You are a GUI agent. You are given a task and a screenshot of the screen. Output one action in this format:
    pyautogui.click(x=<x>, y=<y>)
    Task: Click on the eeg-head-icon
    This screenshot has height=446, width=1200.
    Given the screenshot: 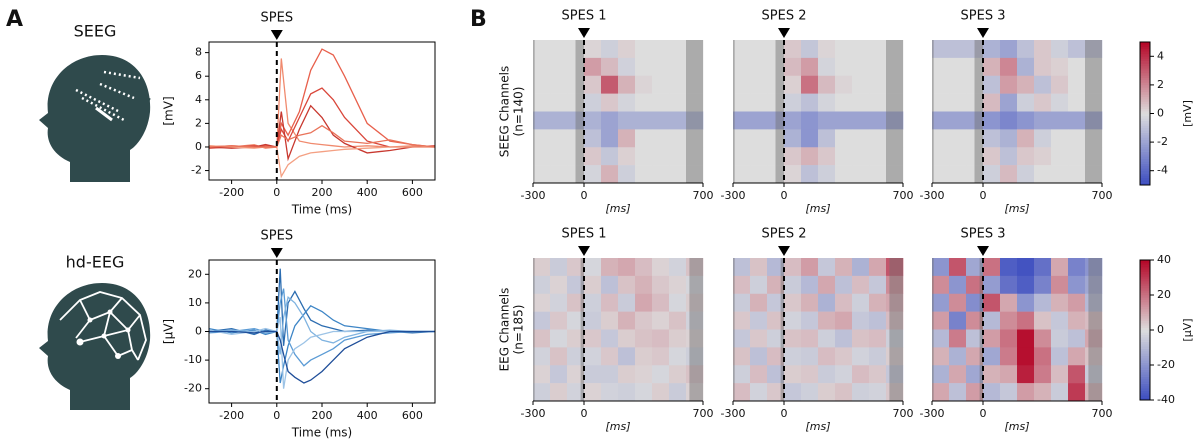 What is the action you would take?
    pyautogui.click(x=95, y=346)
    